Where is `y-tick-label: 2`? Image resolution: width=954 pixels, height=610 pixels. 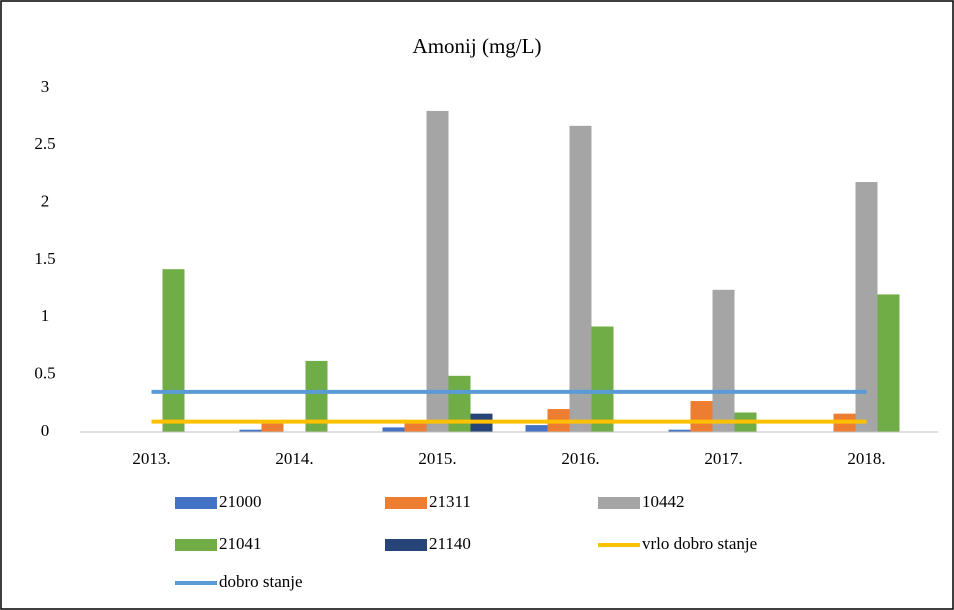 y-tick-label: 2 is located at coordinates (45, 201).